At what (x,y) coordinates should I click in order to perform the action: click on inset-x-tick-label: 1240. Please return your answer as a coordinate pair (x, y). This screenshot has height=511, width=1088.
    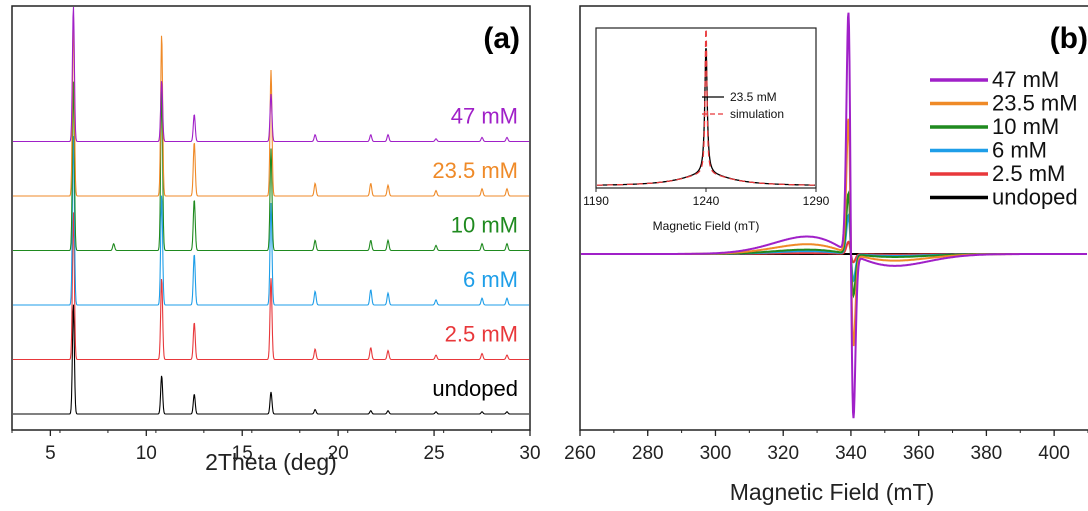
    Looking at the image, I should click on (706, 201).